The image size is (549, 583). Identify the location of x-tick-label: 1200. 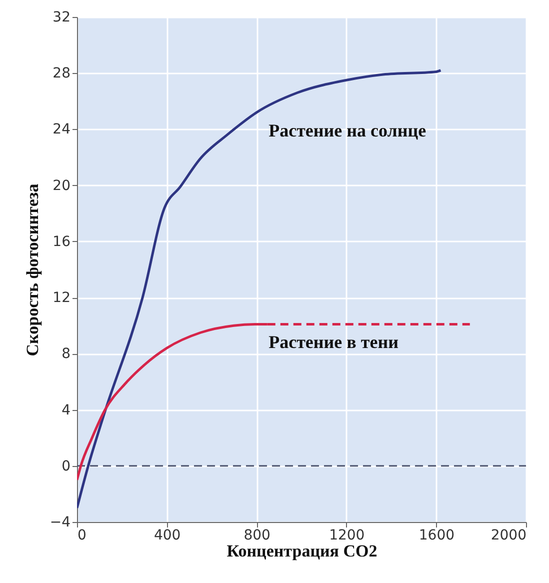
(347, 536).